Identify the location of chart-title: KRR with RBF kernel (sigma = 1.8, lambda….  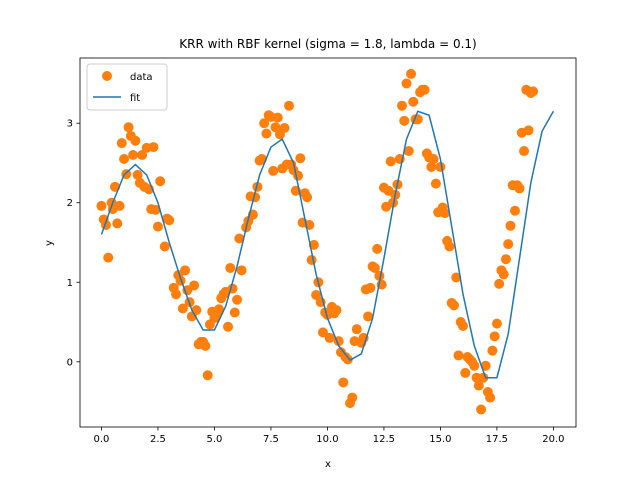
(327, 44).